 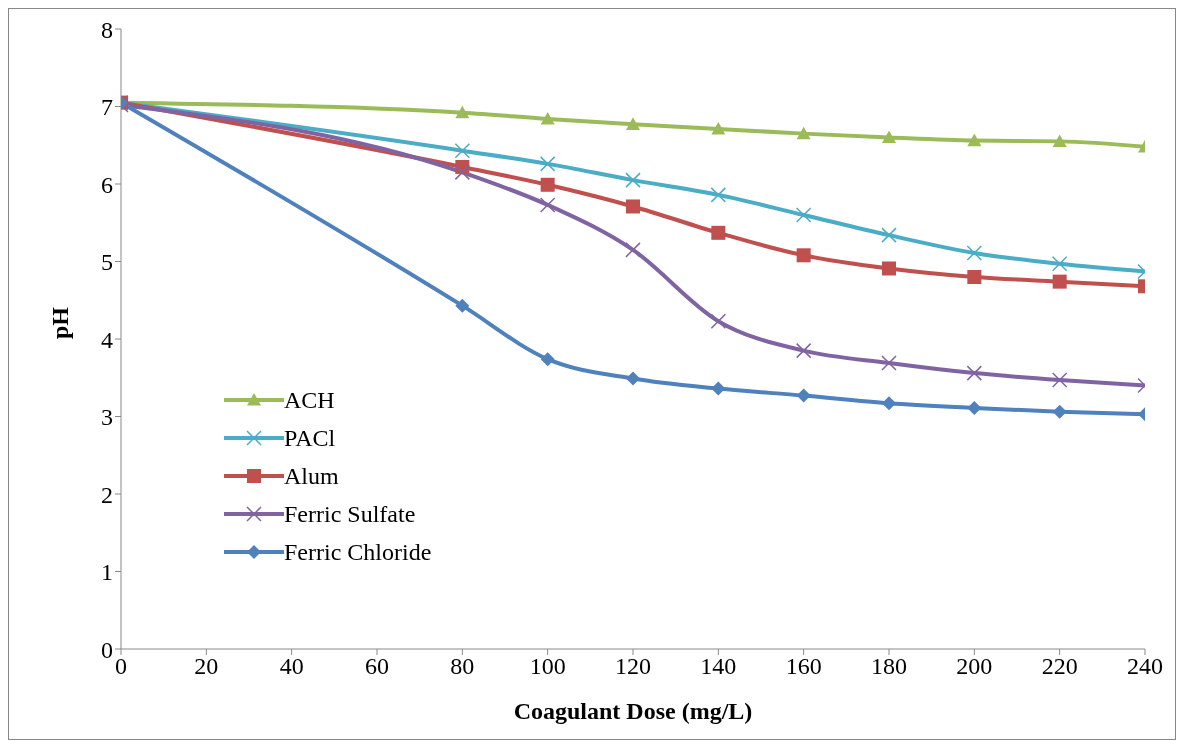 What do you see at coordinates (718, 666) in the screenshot?
I see `x-tick-label: 140` at bounding box center [718, 666].